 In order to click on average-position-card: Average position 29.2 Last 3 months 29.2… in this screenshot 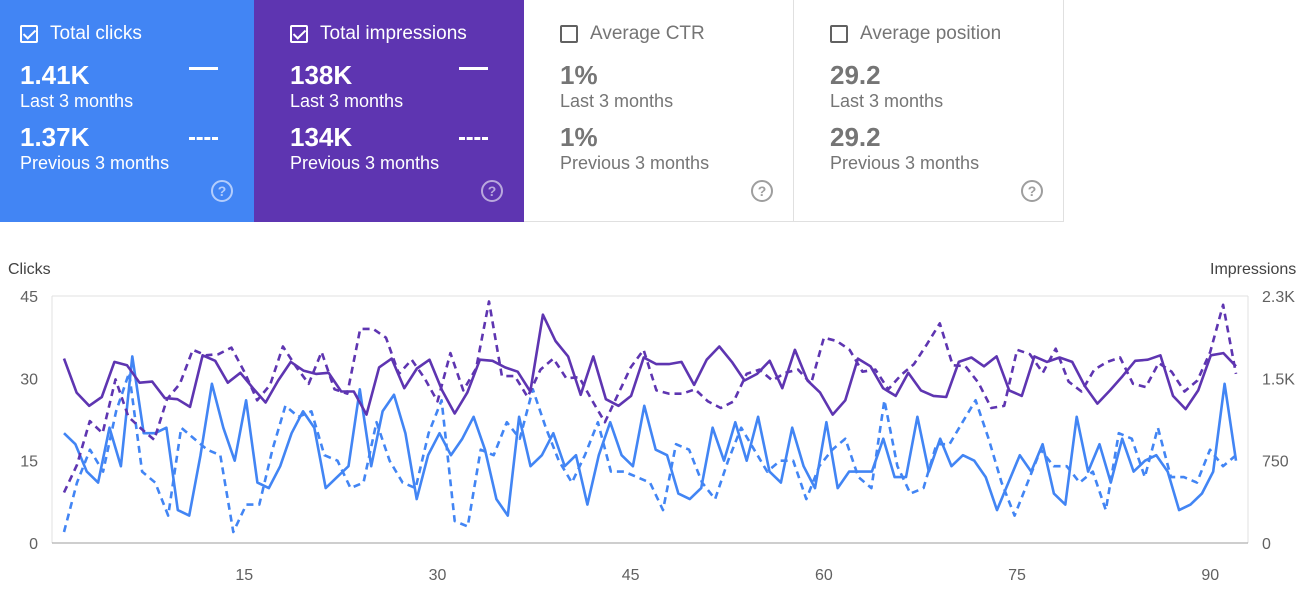, I will do `click(929, 111)`.